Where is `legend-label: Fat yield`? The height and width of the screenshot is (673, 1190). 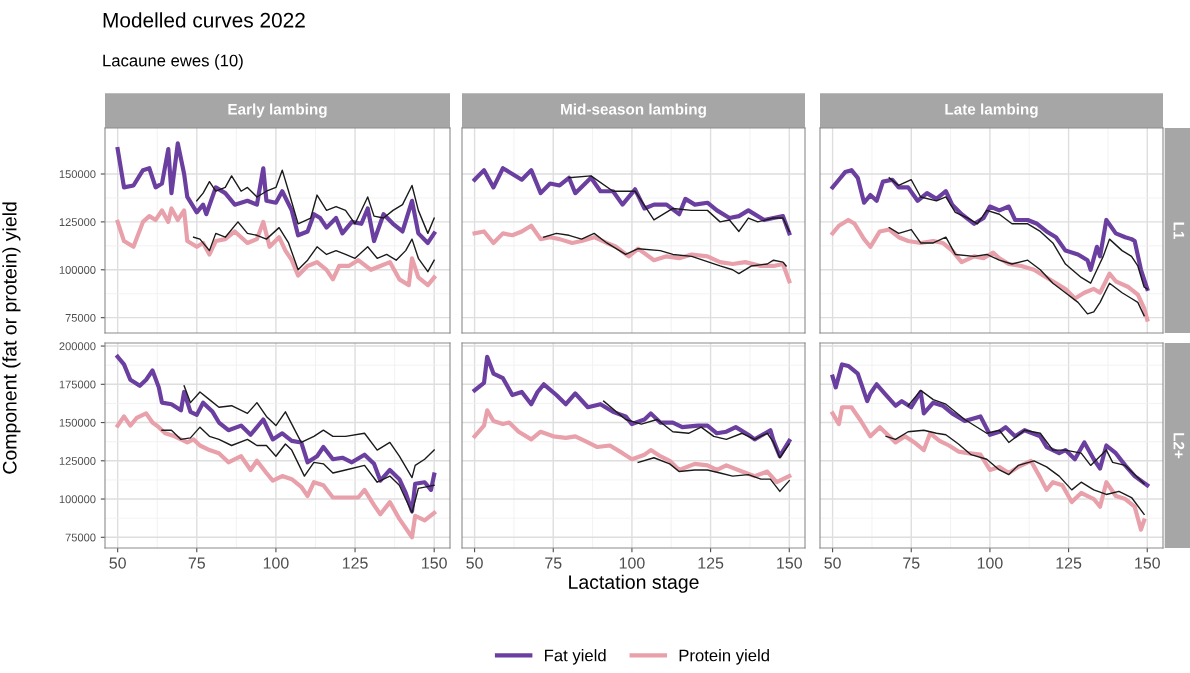
legend-label: Fat yield is located at coordinates (575, 657).